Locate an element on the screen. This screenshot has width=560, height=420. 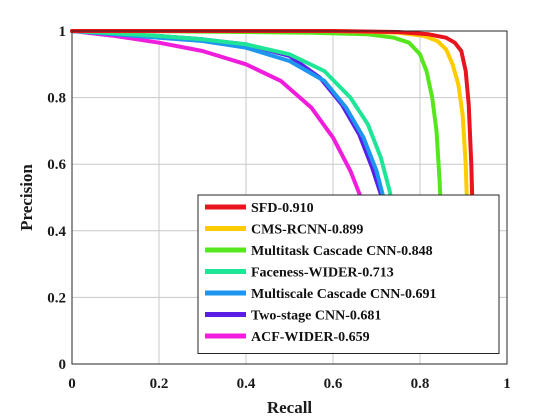
x-tick-label: 0.2 is located at coordinates (159, 384).